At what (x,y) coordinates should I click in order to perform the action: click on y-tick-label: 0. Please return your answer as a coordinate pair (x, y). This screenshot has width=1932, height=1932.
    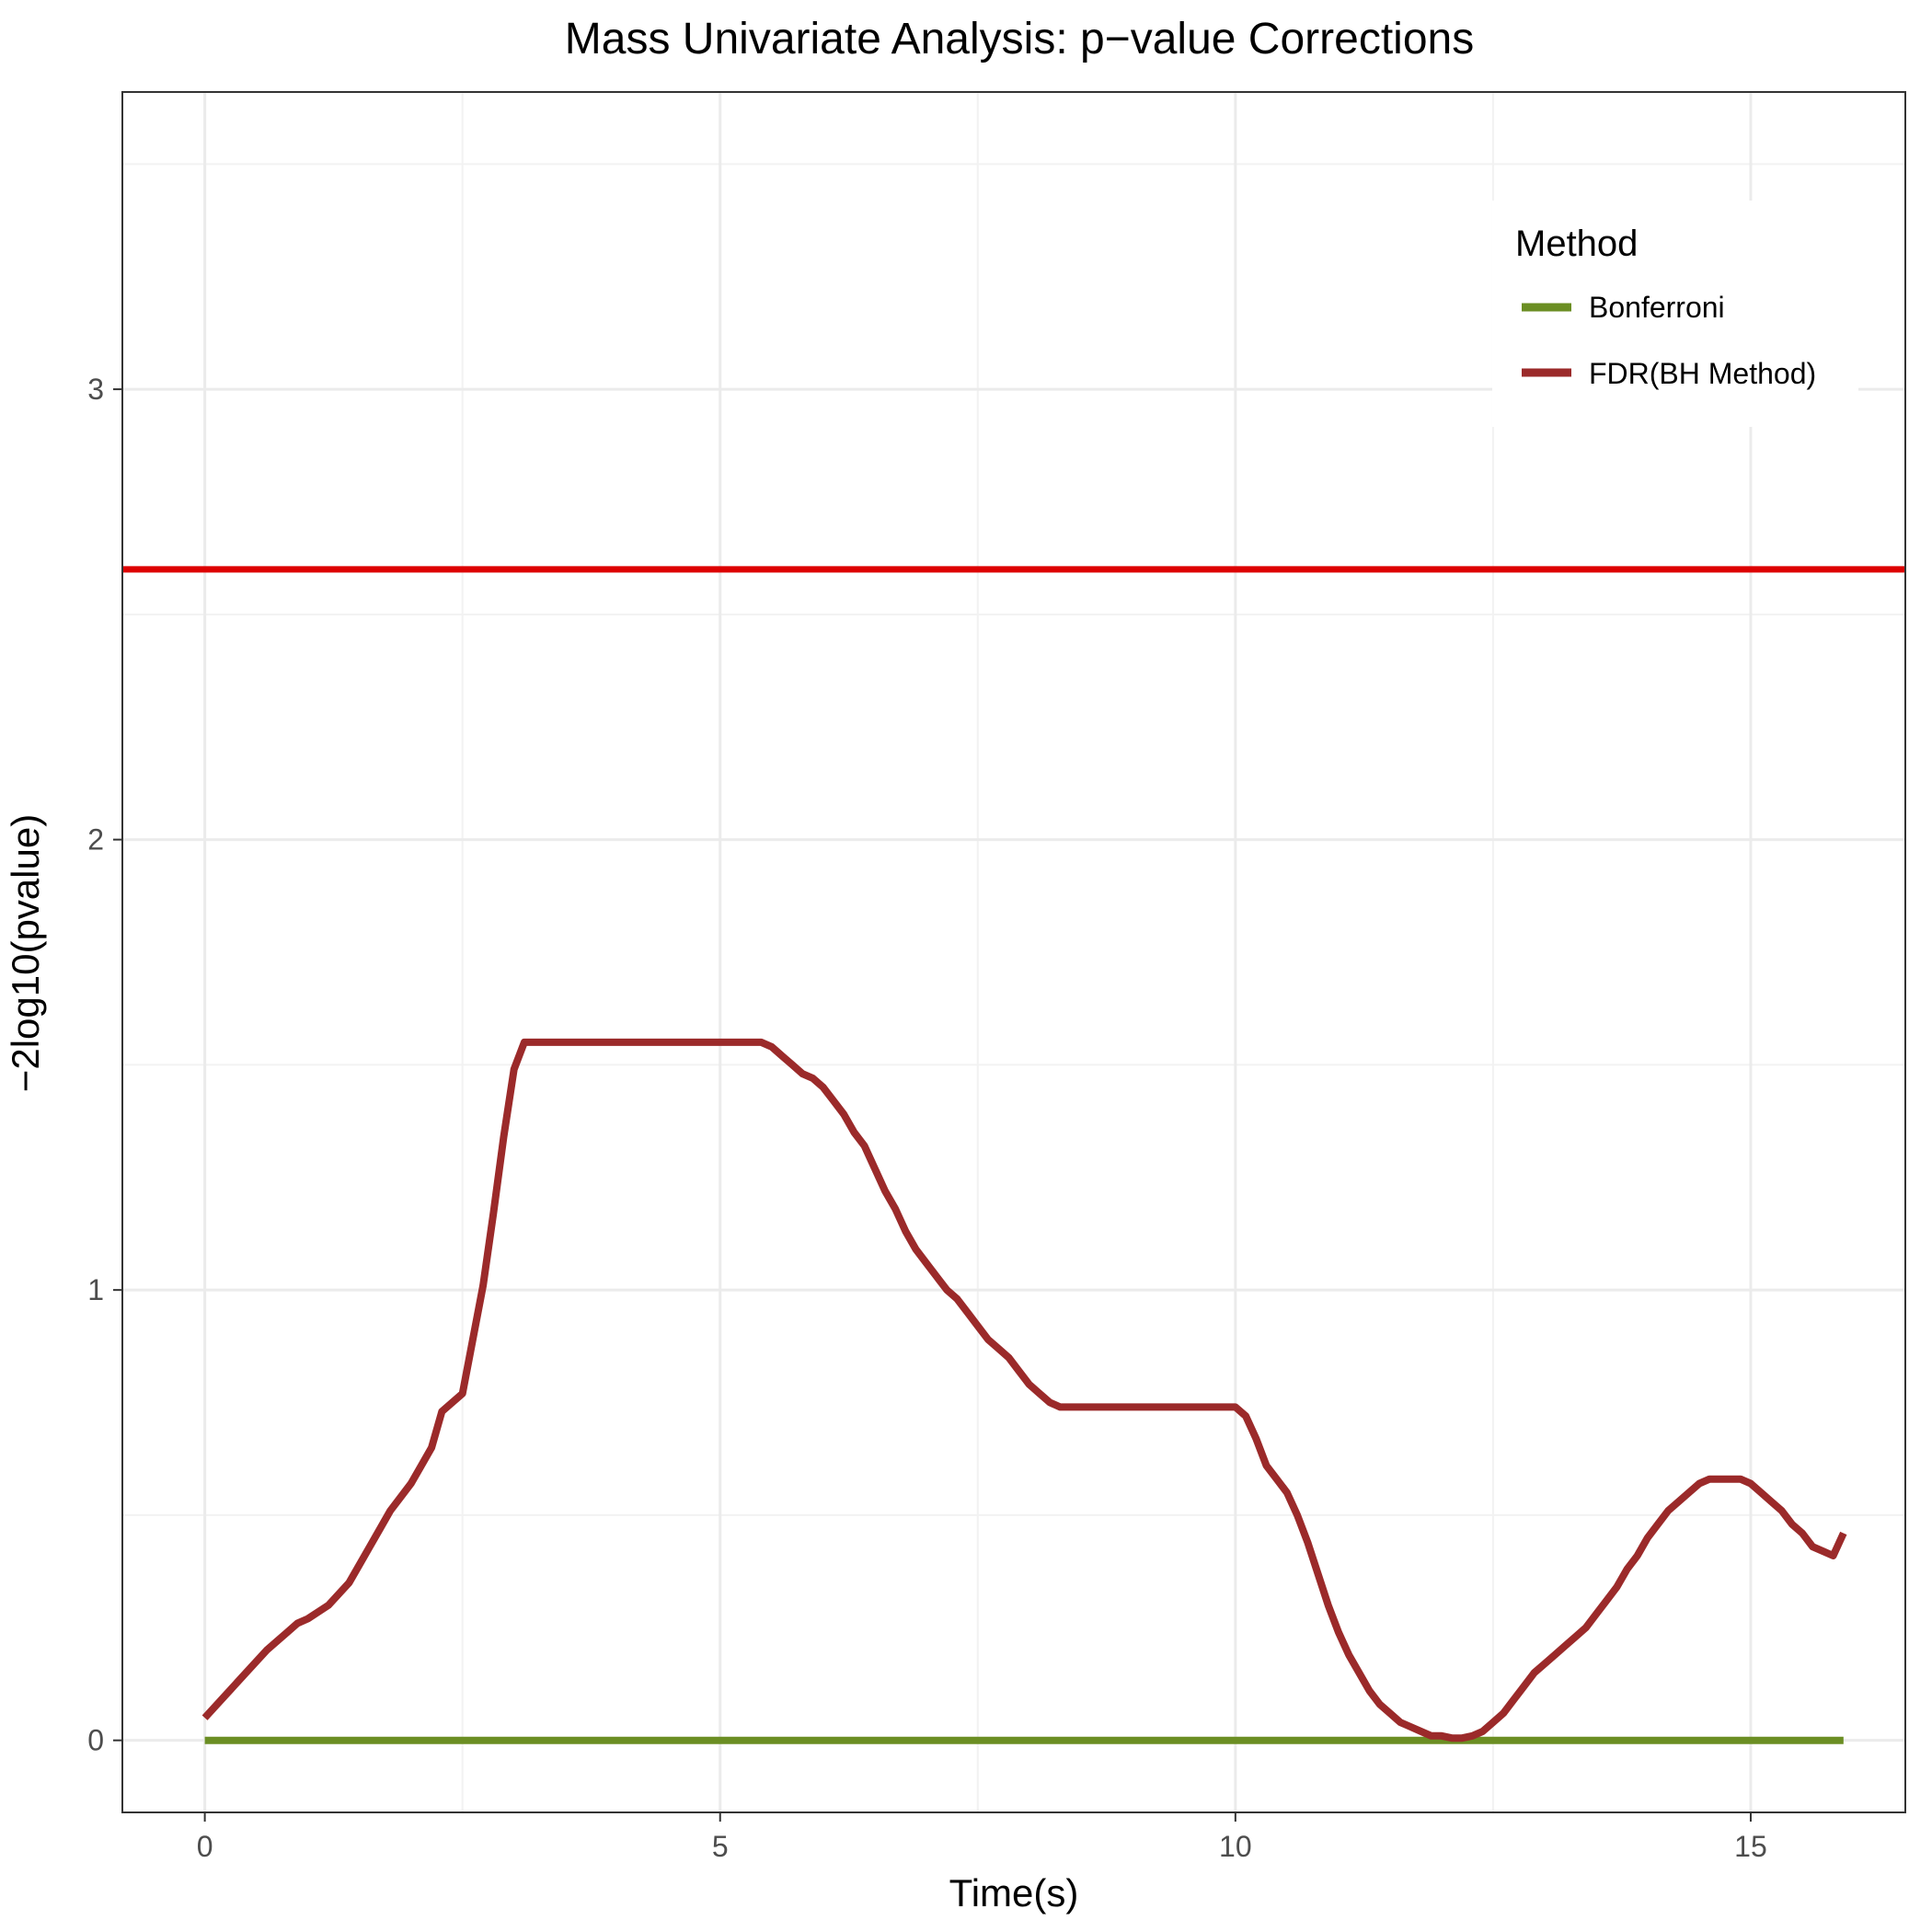
    Looking at the image, I should click on (95, 1740).